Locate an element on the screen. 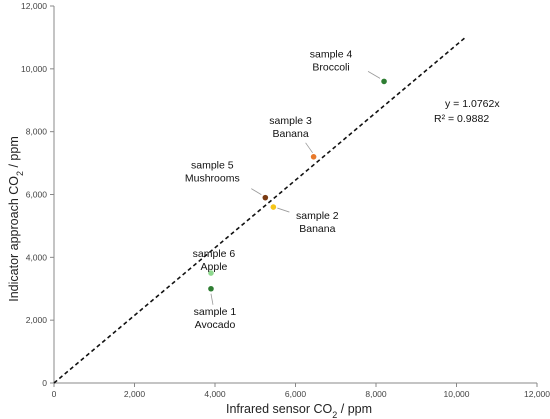  point-label-sample: sample 4 is located at coordinates (331, 54).